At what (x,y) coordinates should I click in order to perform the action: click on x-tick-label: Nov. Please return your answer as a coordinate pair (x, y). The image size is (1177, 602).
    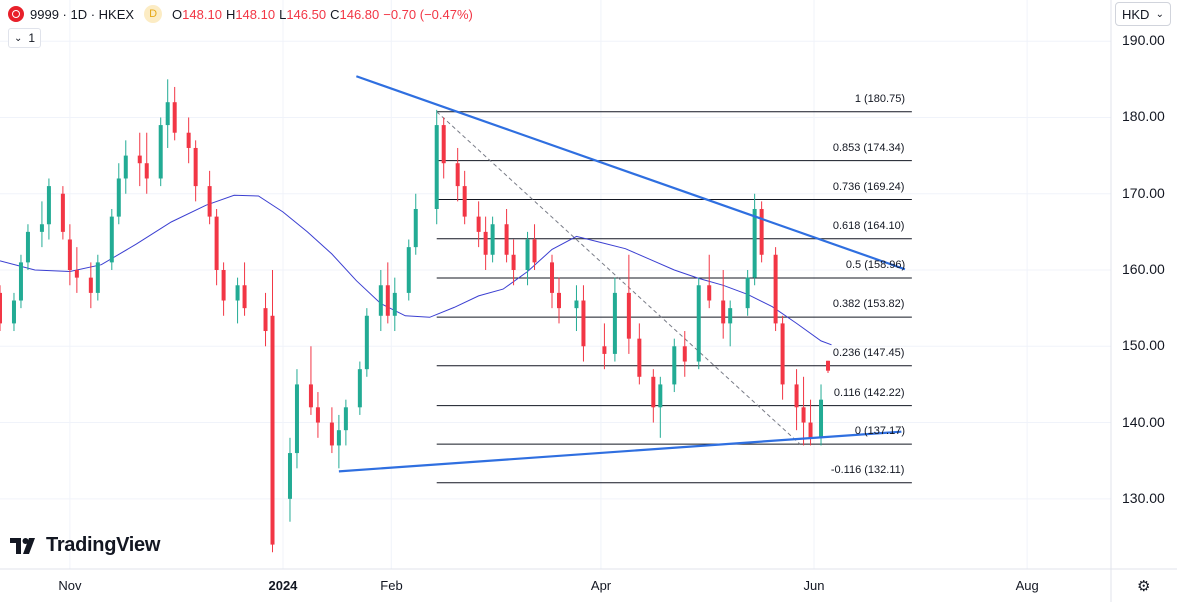
    Looking at the image, I should click on (70, 585).